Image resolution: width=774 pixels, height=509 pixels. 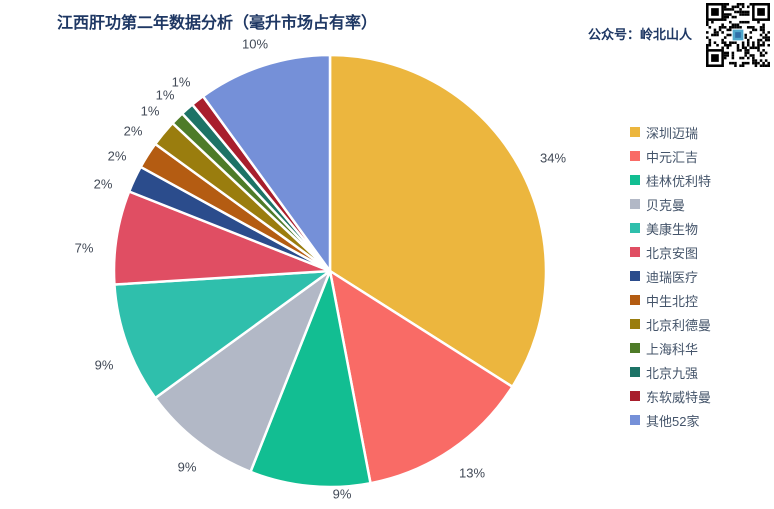 I want to click on legend-item-2: 桂林优利特, so click(x=670, y=180).